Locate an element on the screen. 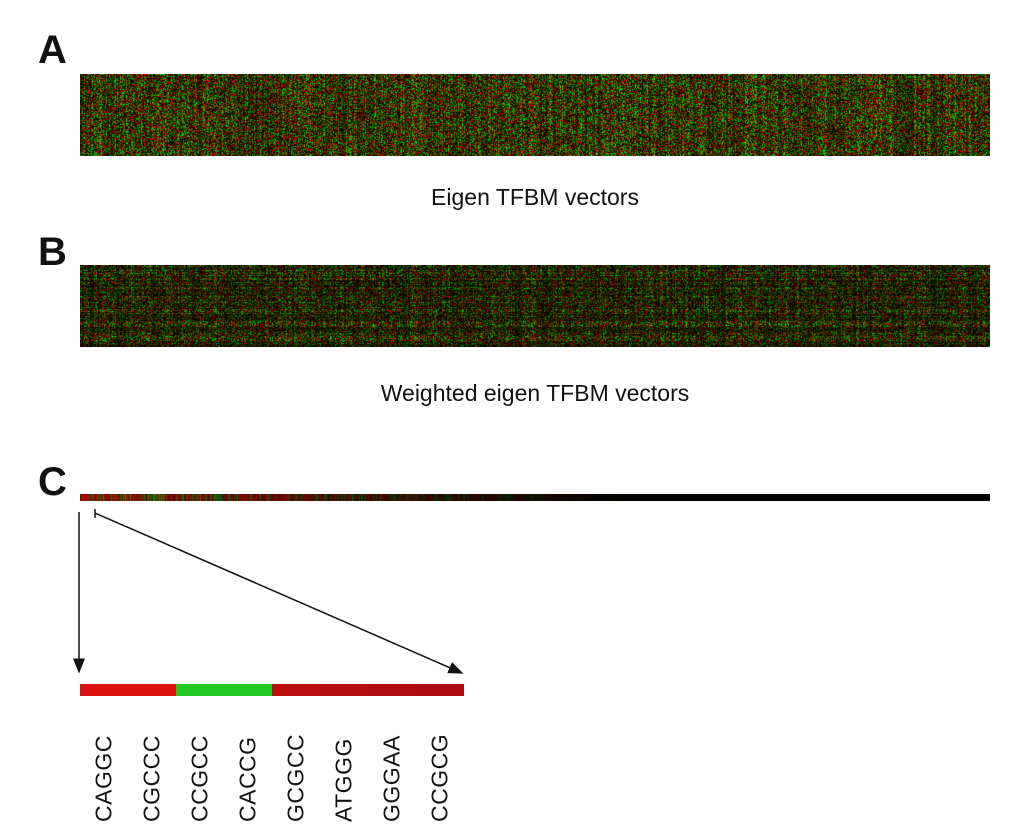  motif-label: CGCCC is located at coordinates (151, 778).